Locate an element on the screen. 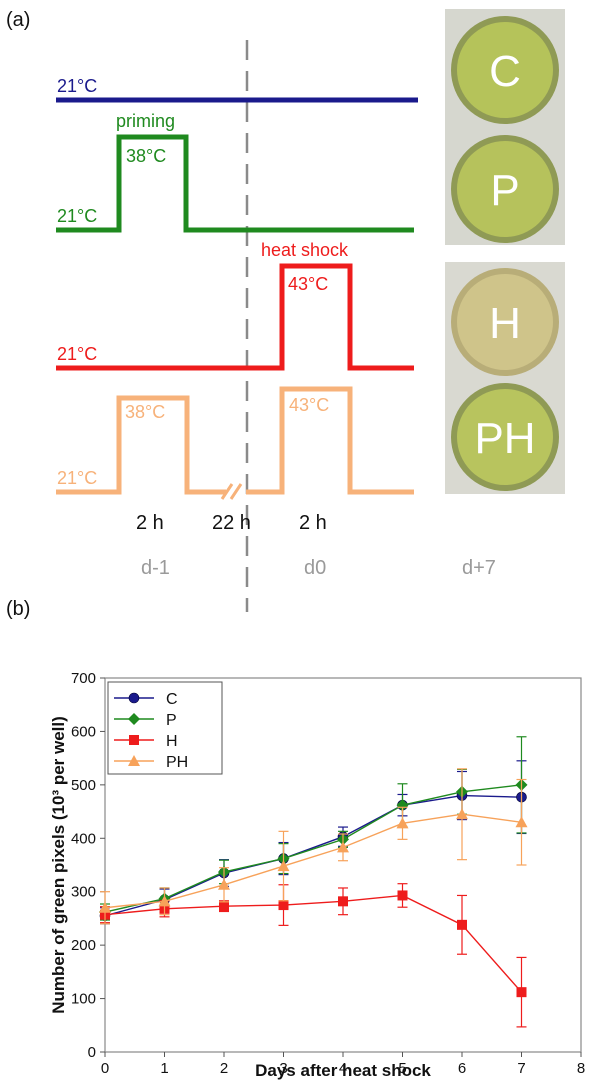 Image resolution: width=593 pixels, height=1081 pixels. x-tick-label: 3 is located at coordinates (283, 1068).